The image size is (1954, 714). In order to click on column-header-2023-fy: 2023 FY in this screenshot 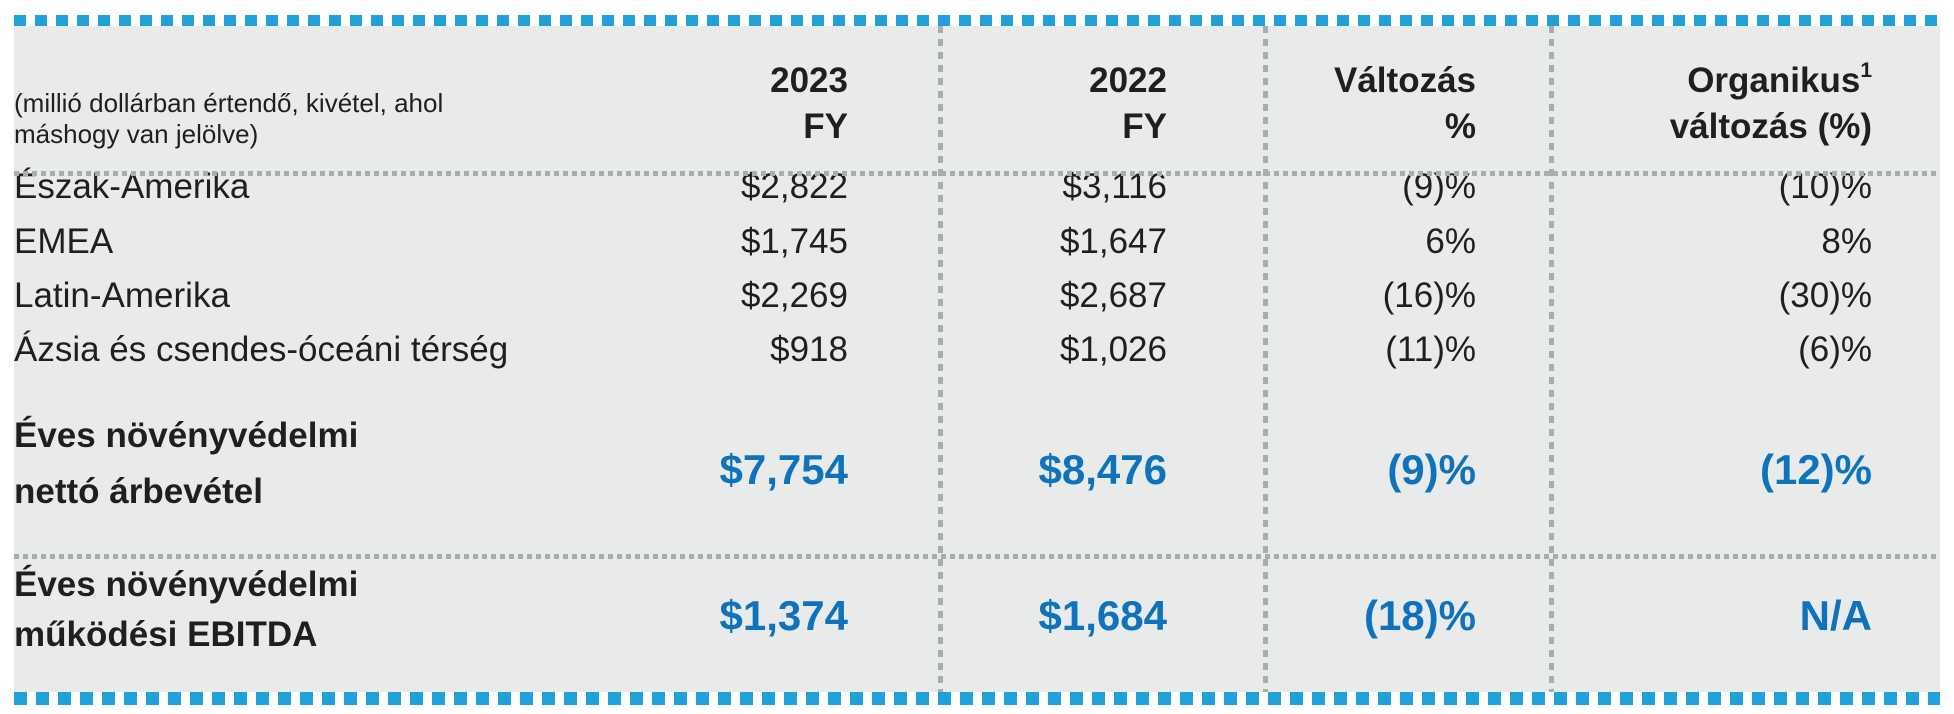, I will do `click(809, 104)`.